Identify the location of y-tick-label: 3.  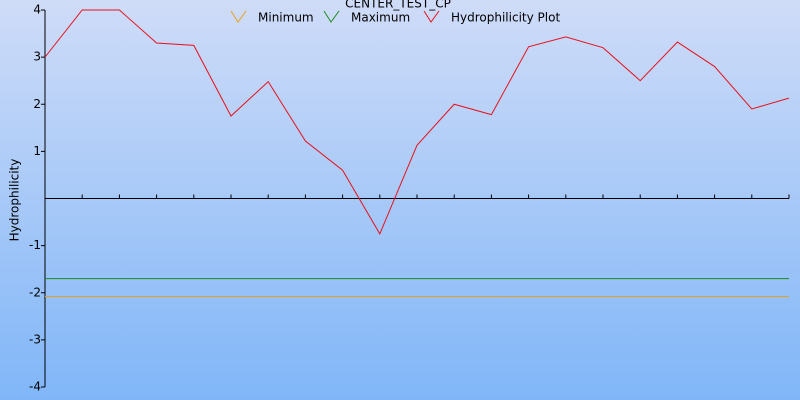
(37, 57).